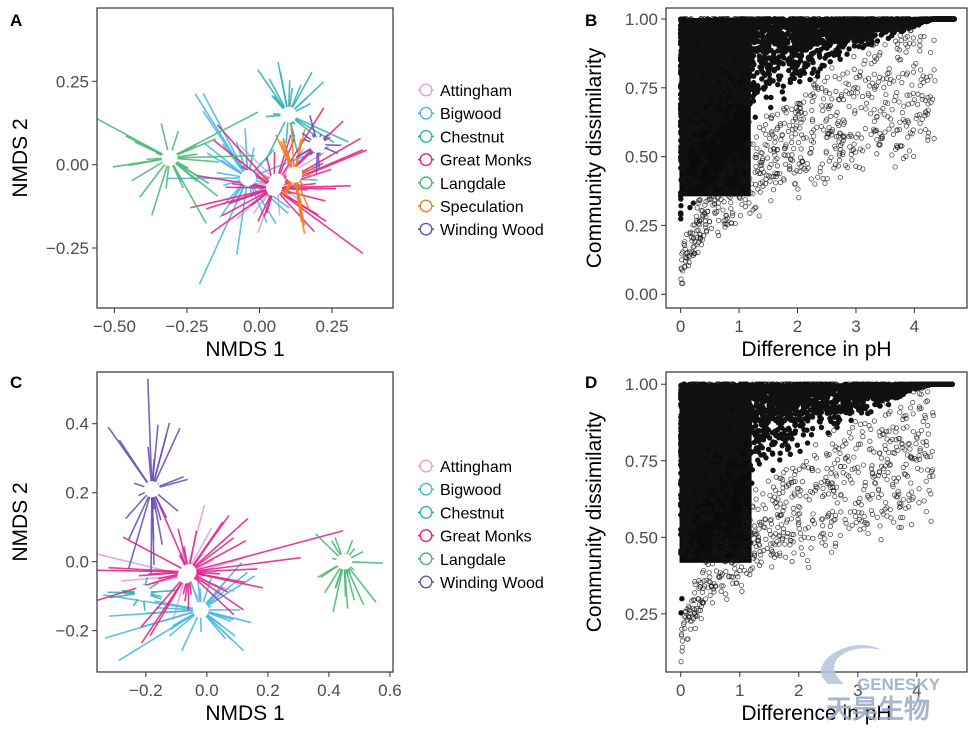  Describe the element at coordinates (641, 157) in the screenshot. I see `y-tick-label: 0.50` at that location.